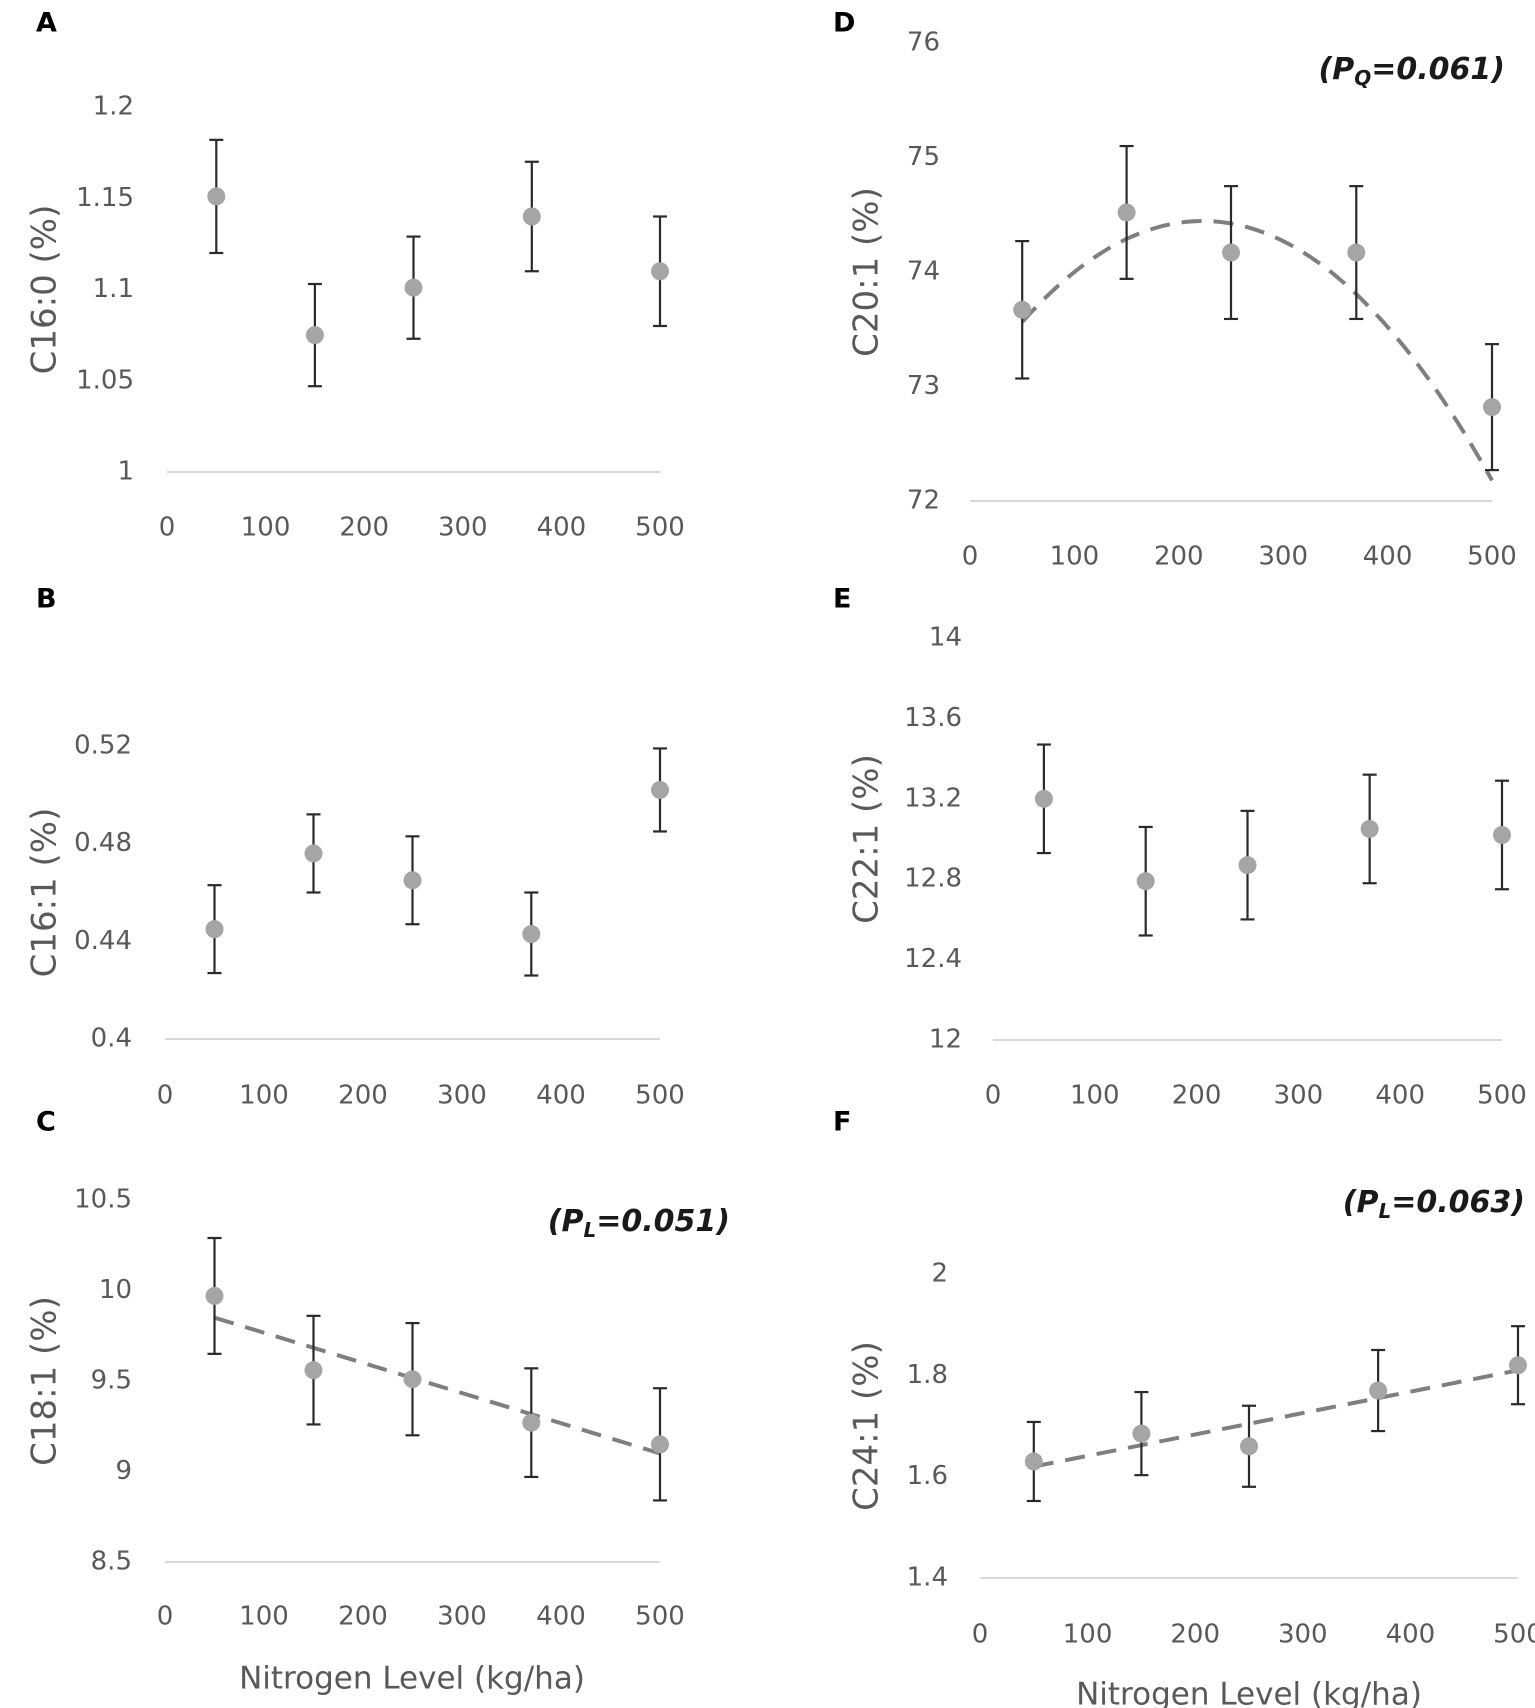 This screenshot has width=1535, height=1708. I want to click on y-tick-label: 1.8, so click(927, 1375).